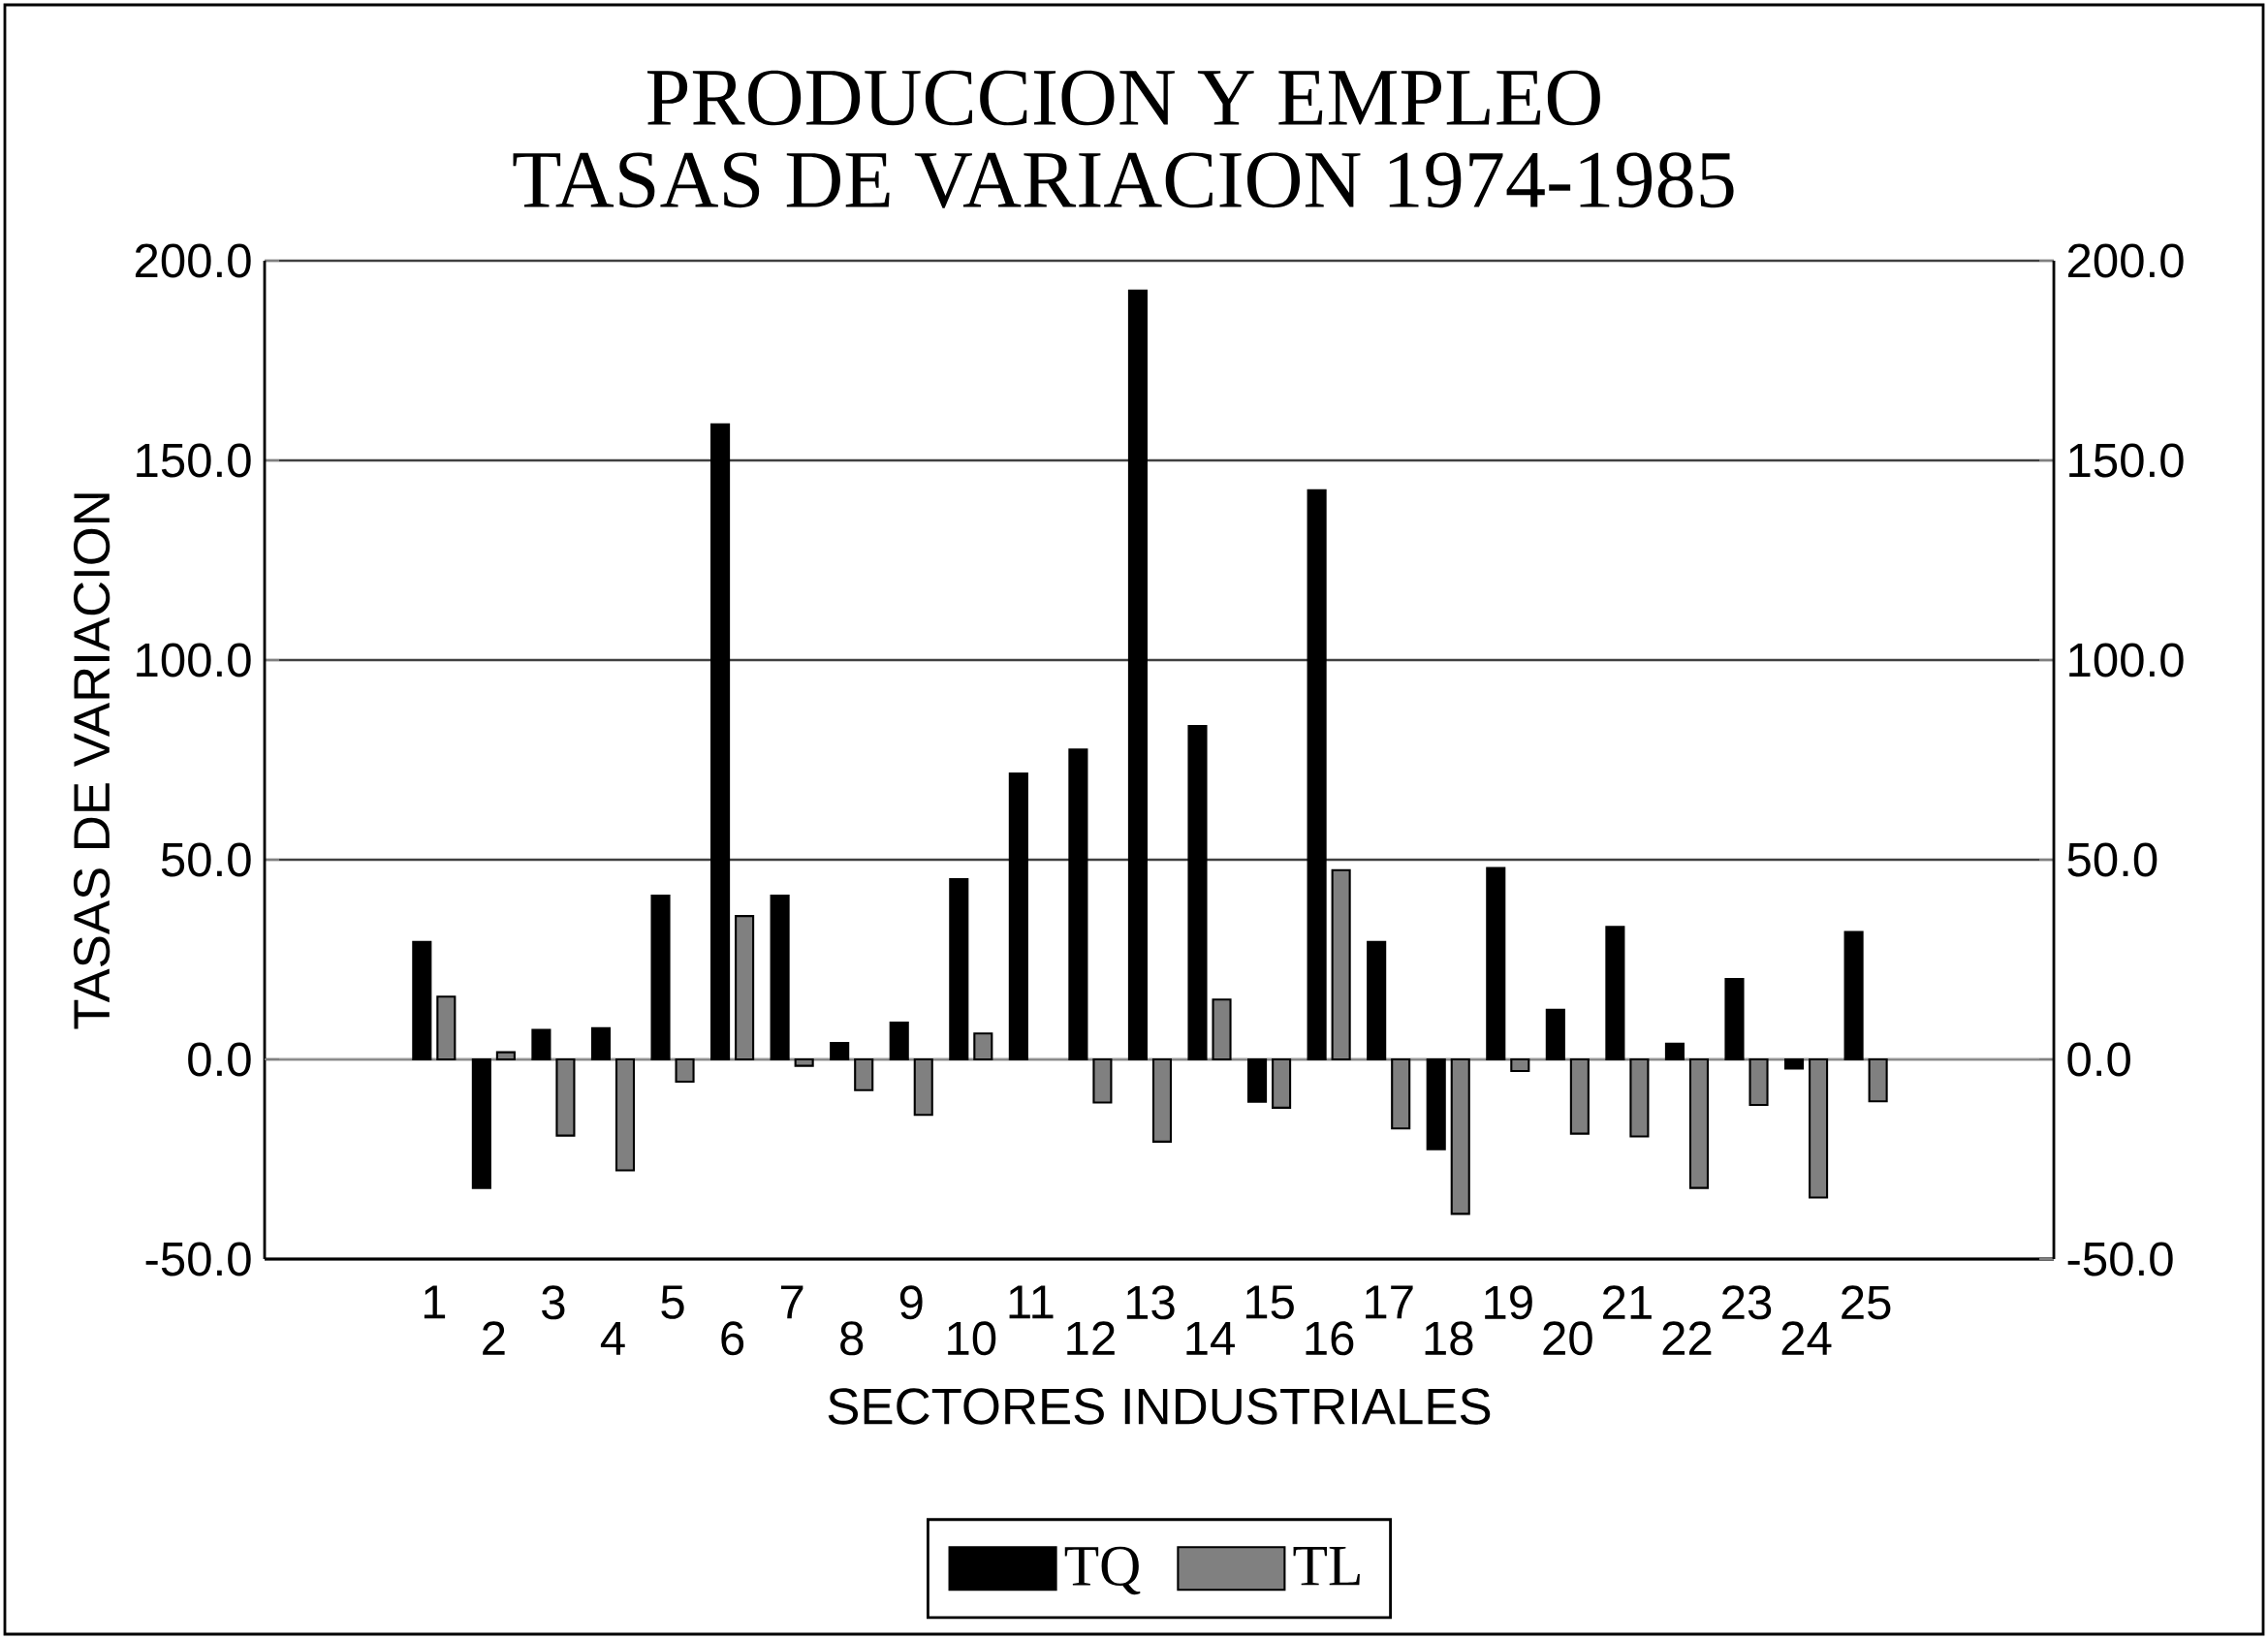  Describe the element at coordinates (612, 1338) in the screenshot. I see `x-tick-label: 4` at that location.